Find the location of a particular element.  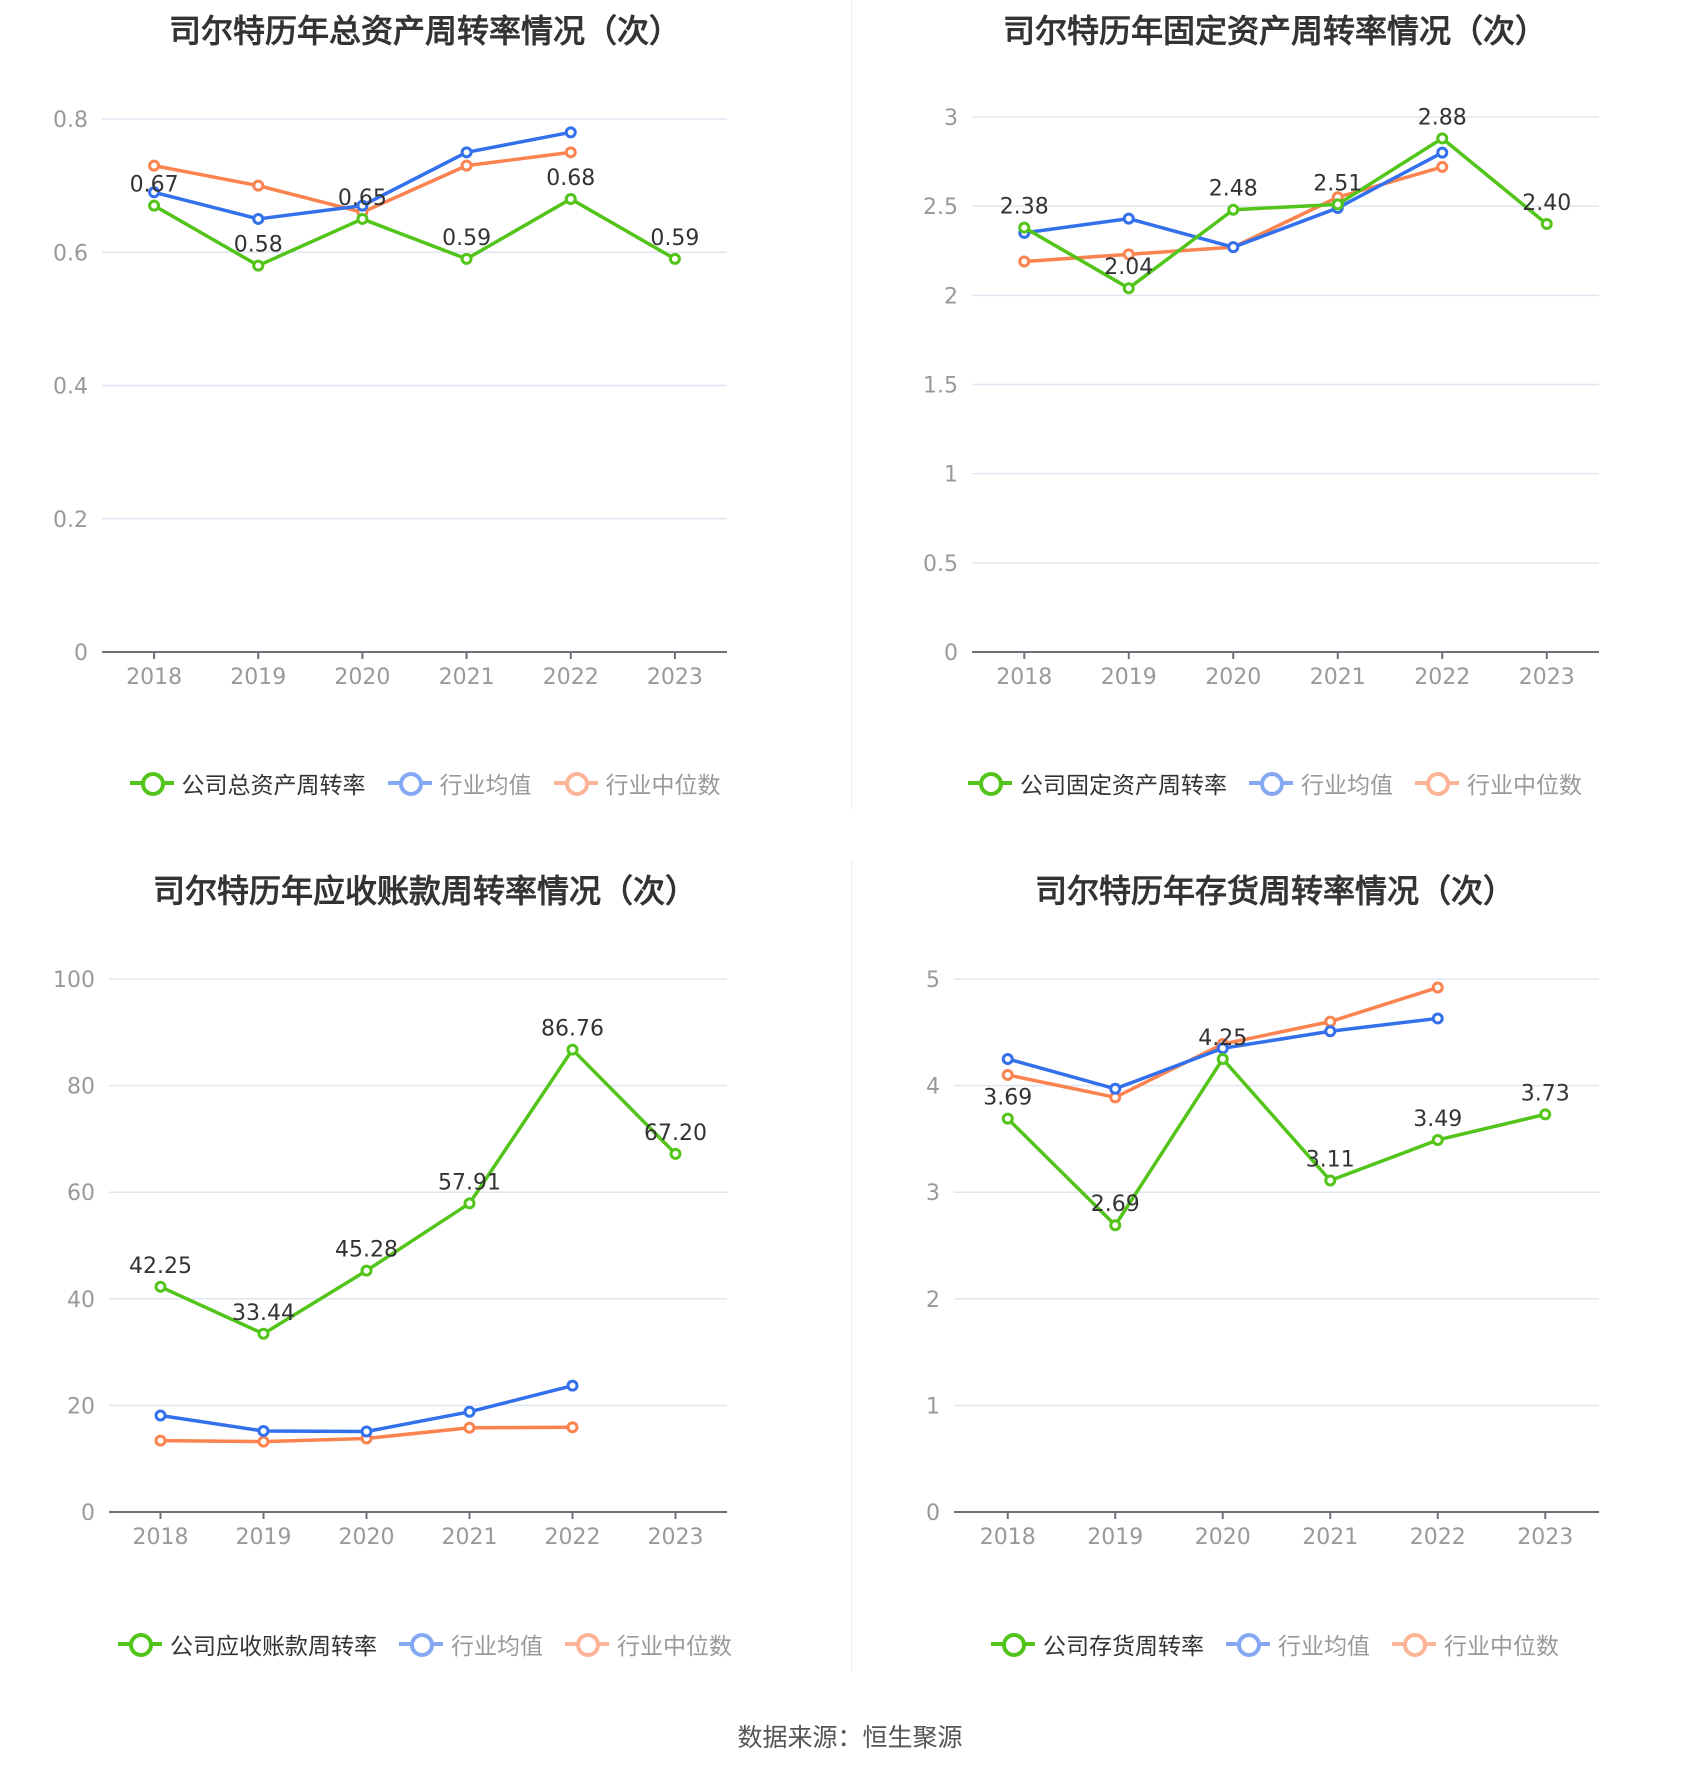

y-tick-label: 0.6 is located at coordinates (70, 253).